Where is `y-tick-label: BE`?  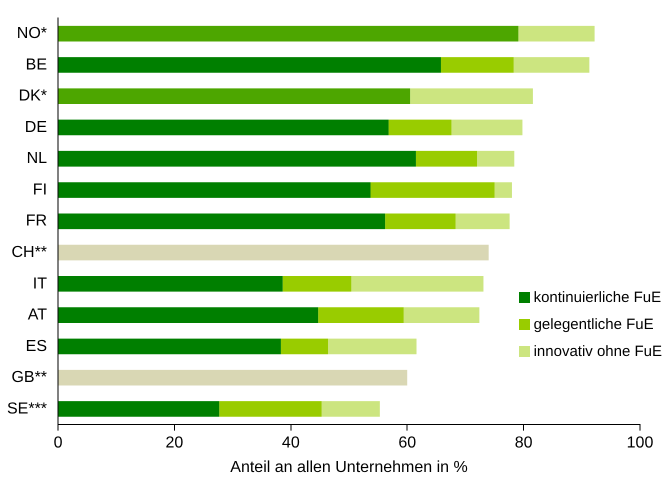
y-tick-label: BE is located at coordinates (37, 65).